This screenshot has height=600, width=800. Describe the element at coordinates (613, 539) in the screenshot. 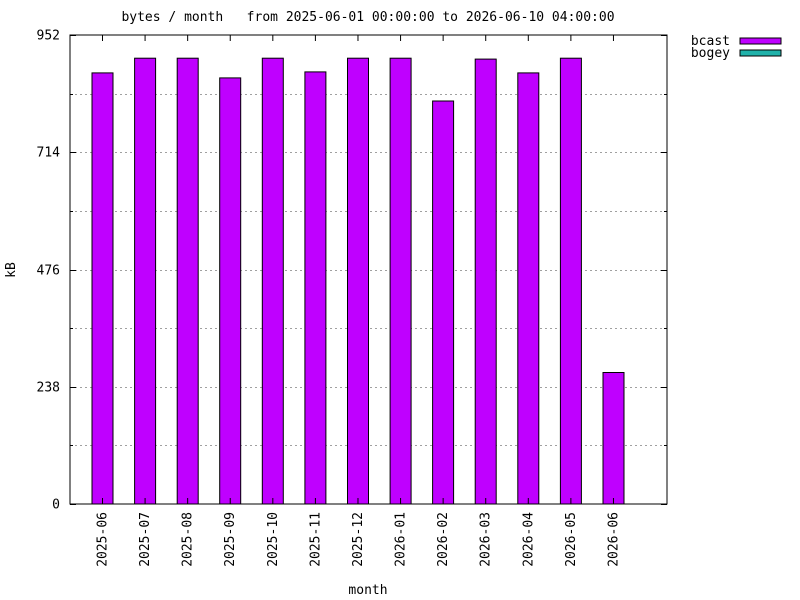

I see `x-tick-label: 2026-06` at that location.